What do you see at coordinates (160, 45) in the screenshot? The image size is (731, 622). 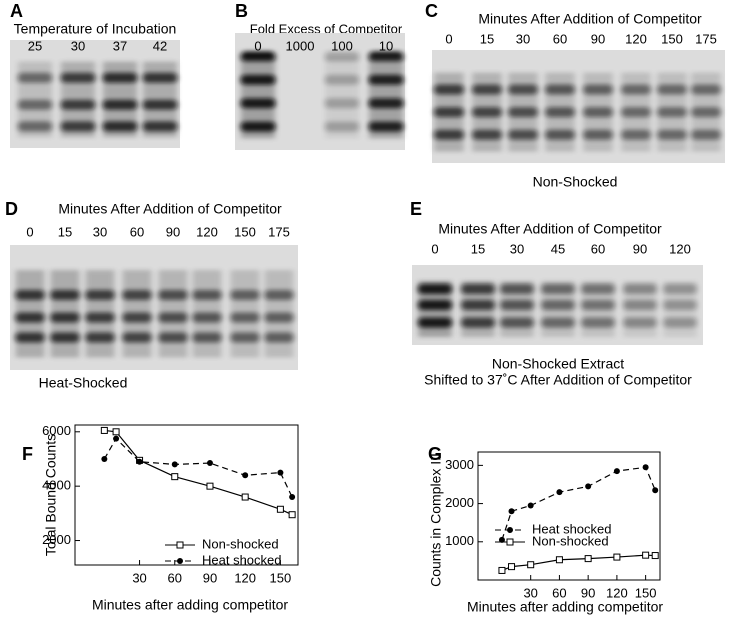 I see `lane-label: 42` at bounding box center [160, 45].